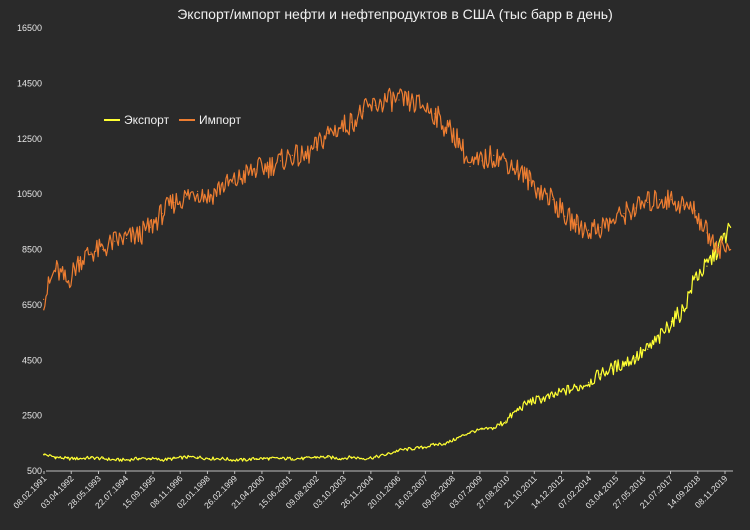 The height and width of the screenshot is (530, 750). What do you see at coordinates (172, 120) in the screenshot?
I see `legend: Экспорт Импорт` at bounding box center [172, 120].